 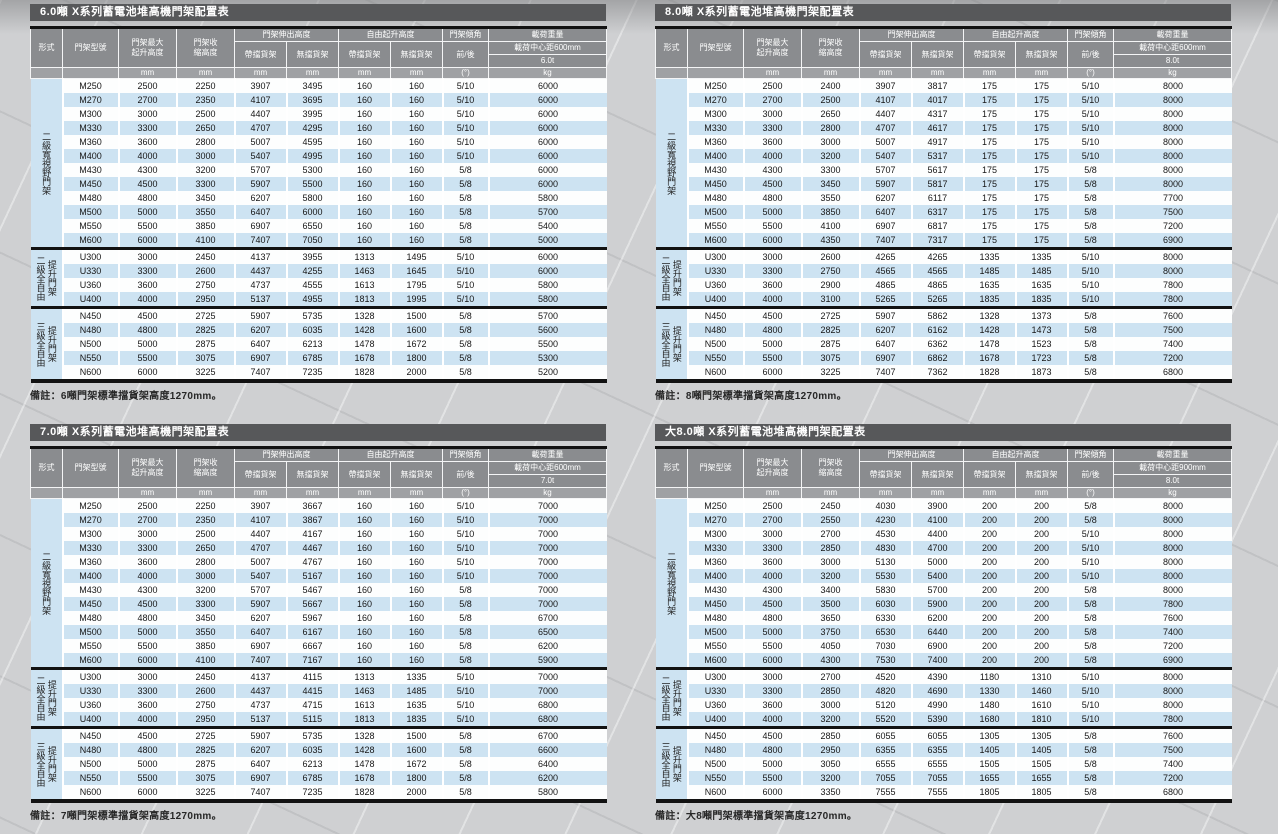 I want to click on cell-retracted: 2500, so click(x=830, y=100).